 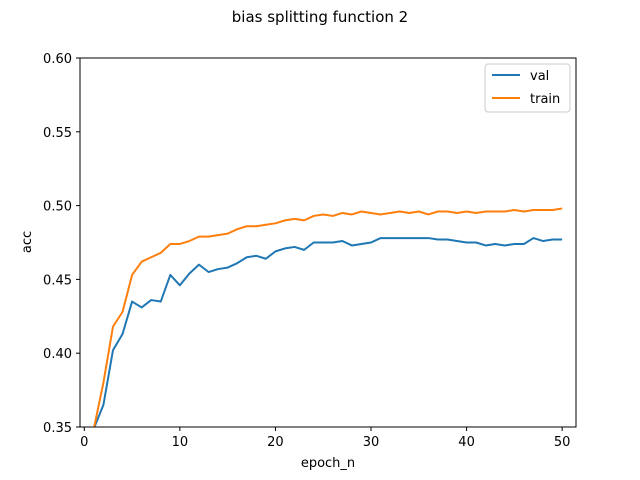 What do you see at coordinates (57, 207) in the screenshot?
I see `y-tick-label: 0.50` at bounding box center [57, 207].